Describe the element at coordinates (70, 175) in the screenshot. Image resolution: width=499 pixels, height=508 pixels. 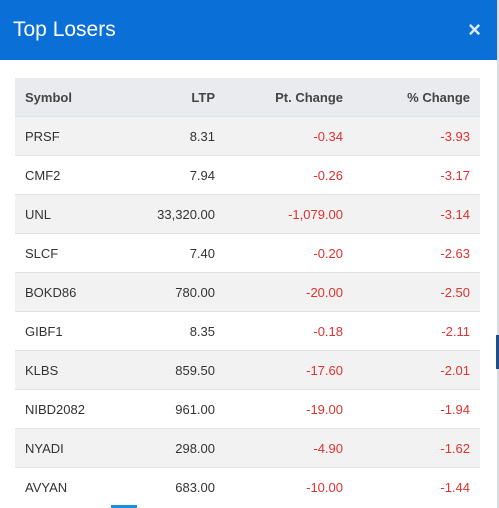
I see `row-symbol: CMF2` at that location.